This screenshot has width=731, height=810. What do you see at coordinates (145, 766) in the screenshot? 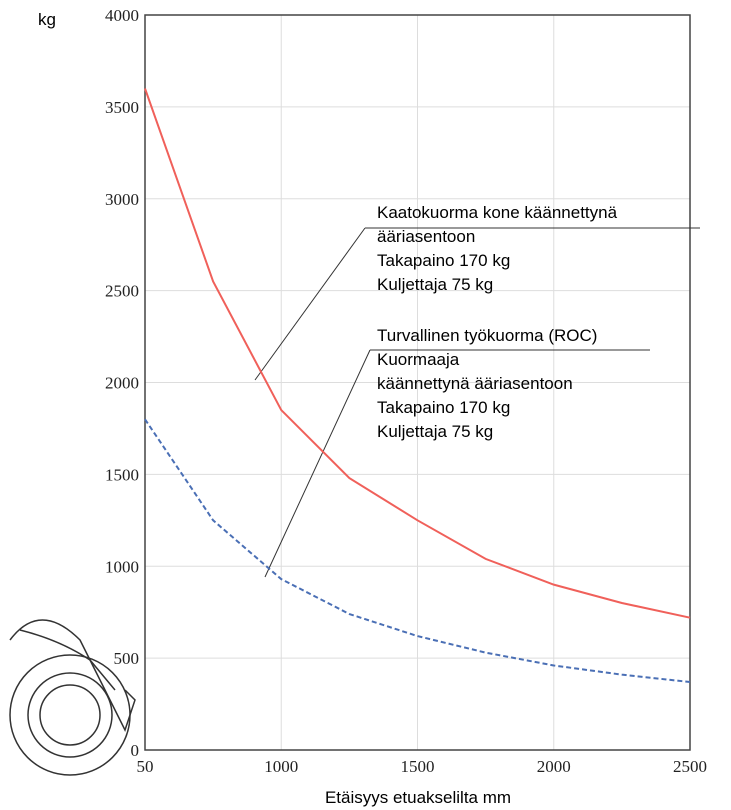
I see `x-tick-label: 50` at bounding box center [145, 766].